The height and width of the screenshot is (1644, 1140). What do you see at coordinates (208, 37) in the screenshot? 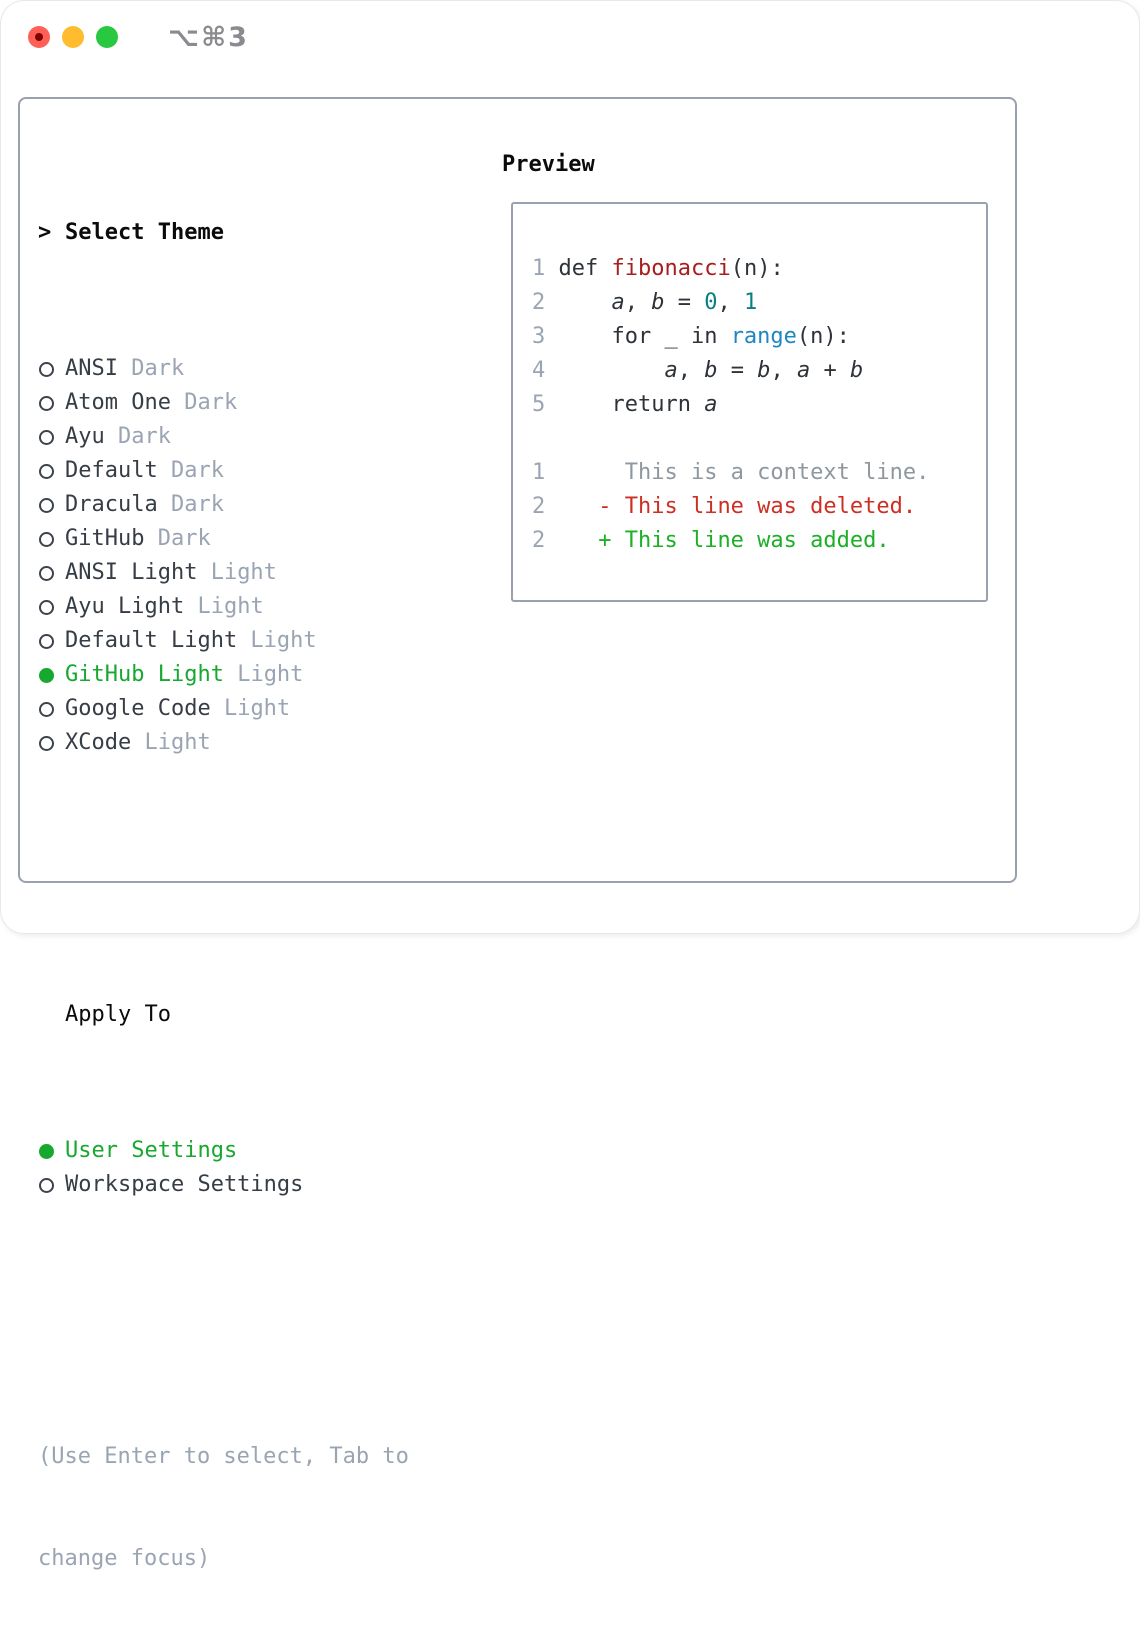
I see `window-shortcut-label: ⌥⌘3` at bounding box center [208, 37].